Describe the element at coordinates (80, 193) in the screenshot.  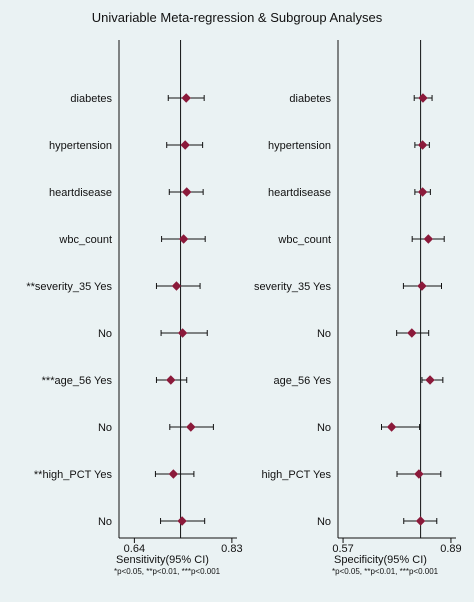
I see `panel-0-row-label: heartdisease` at that location.